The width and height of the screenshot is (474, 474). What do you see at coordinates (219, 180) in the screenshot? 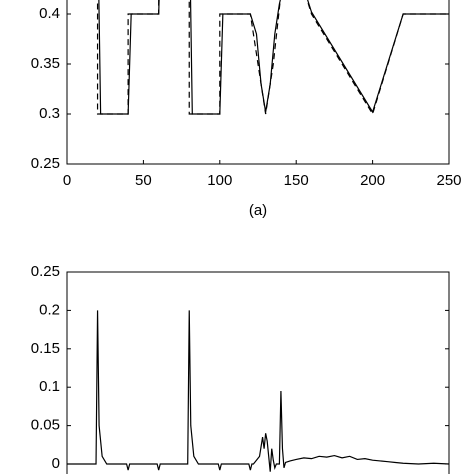
I see `x-tick-label: 100` at bounding box center [219, 180].